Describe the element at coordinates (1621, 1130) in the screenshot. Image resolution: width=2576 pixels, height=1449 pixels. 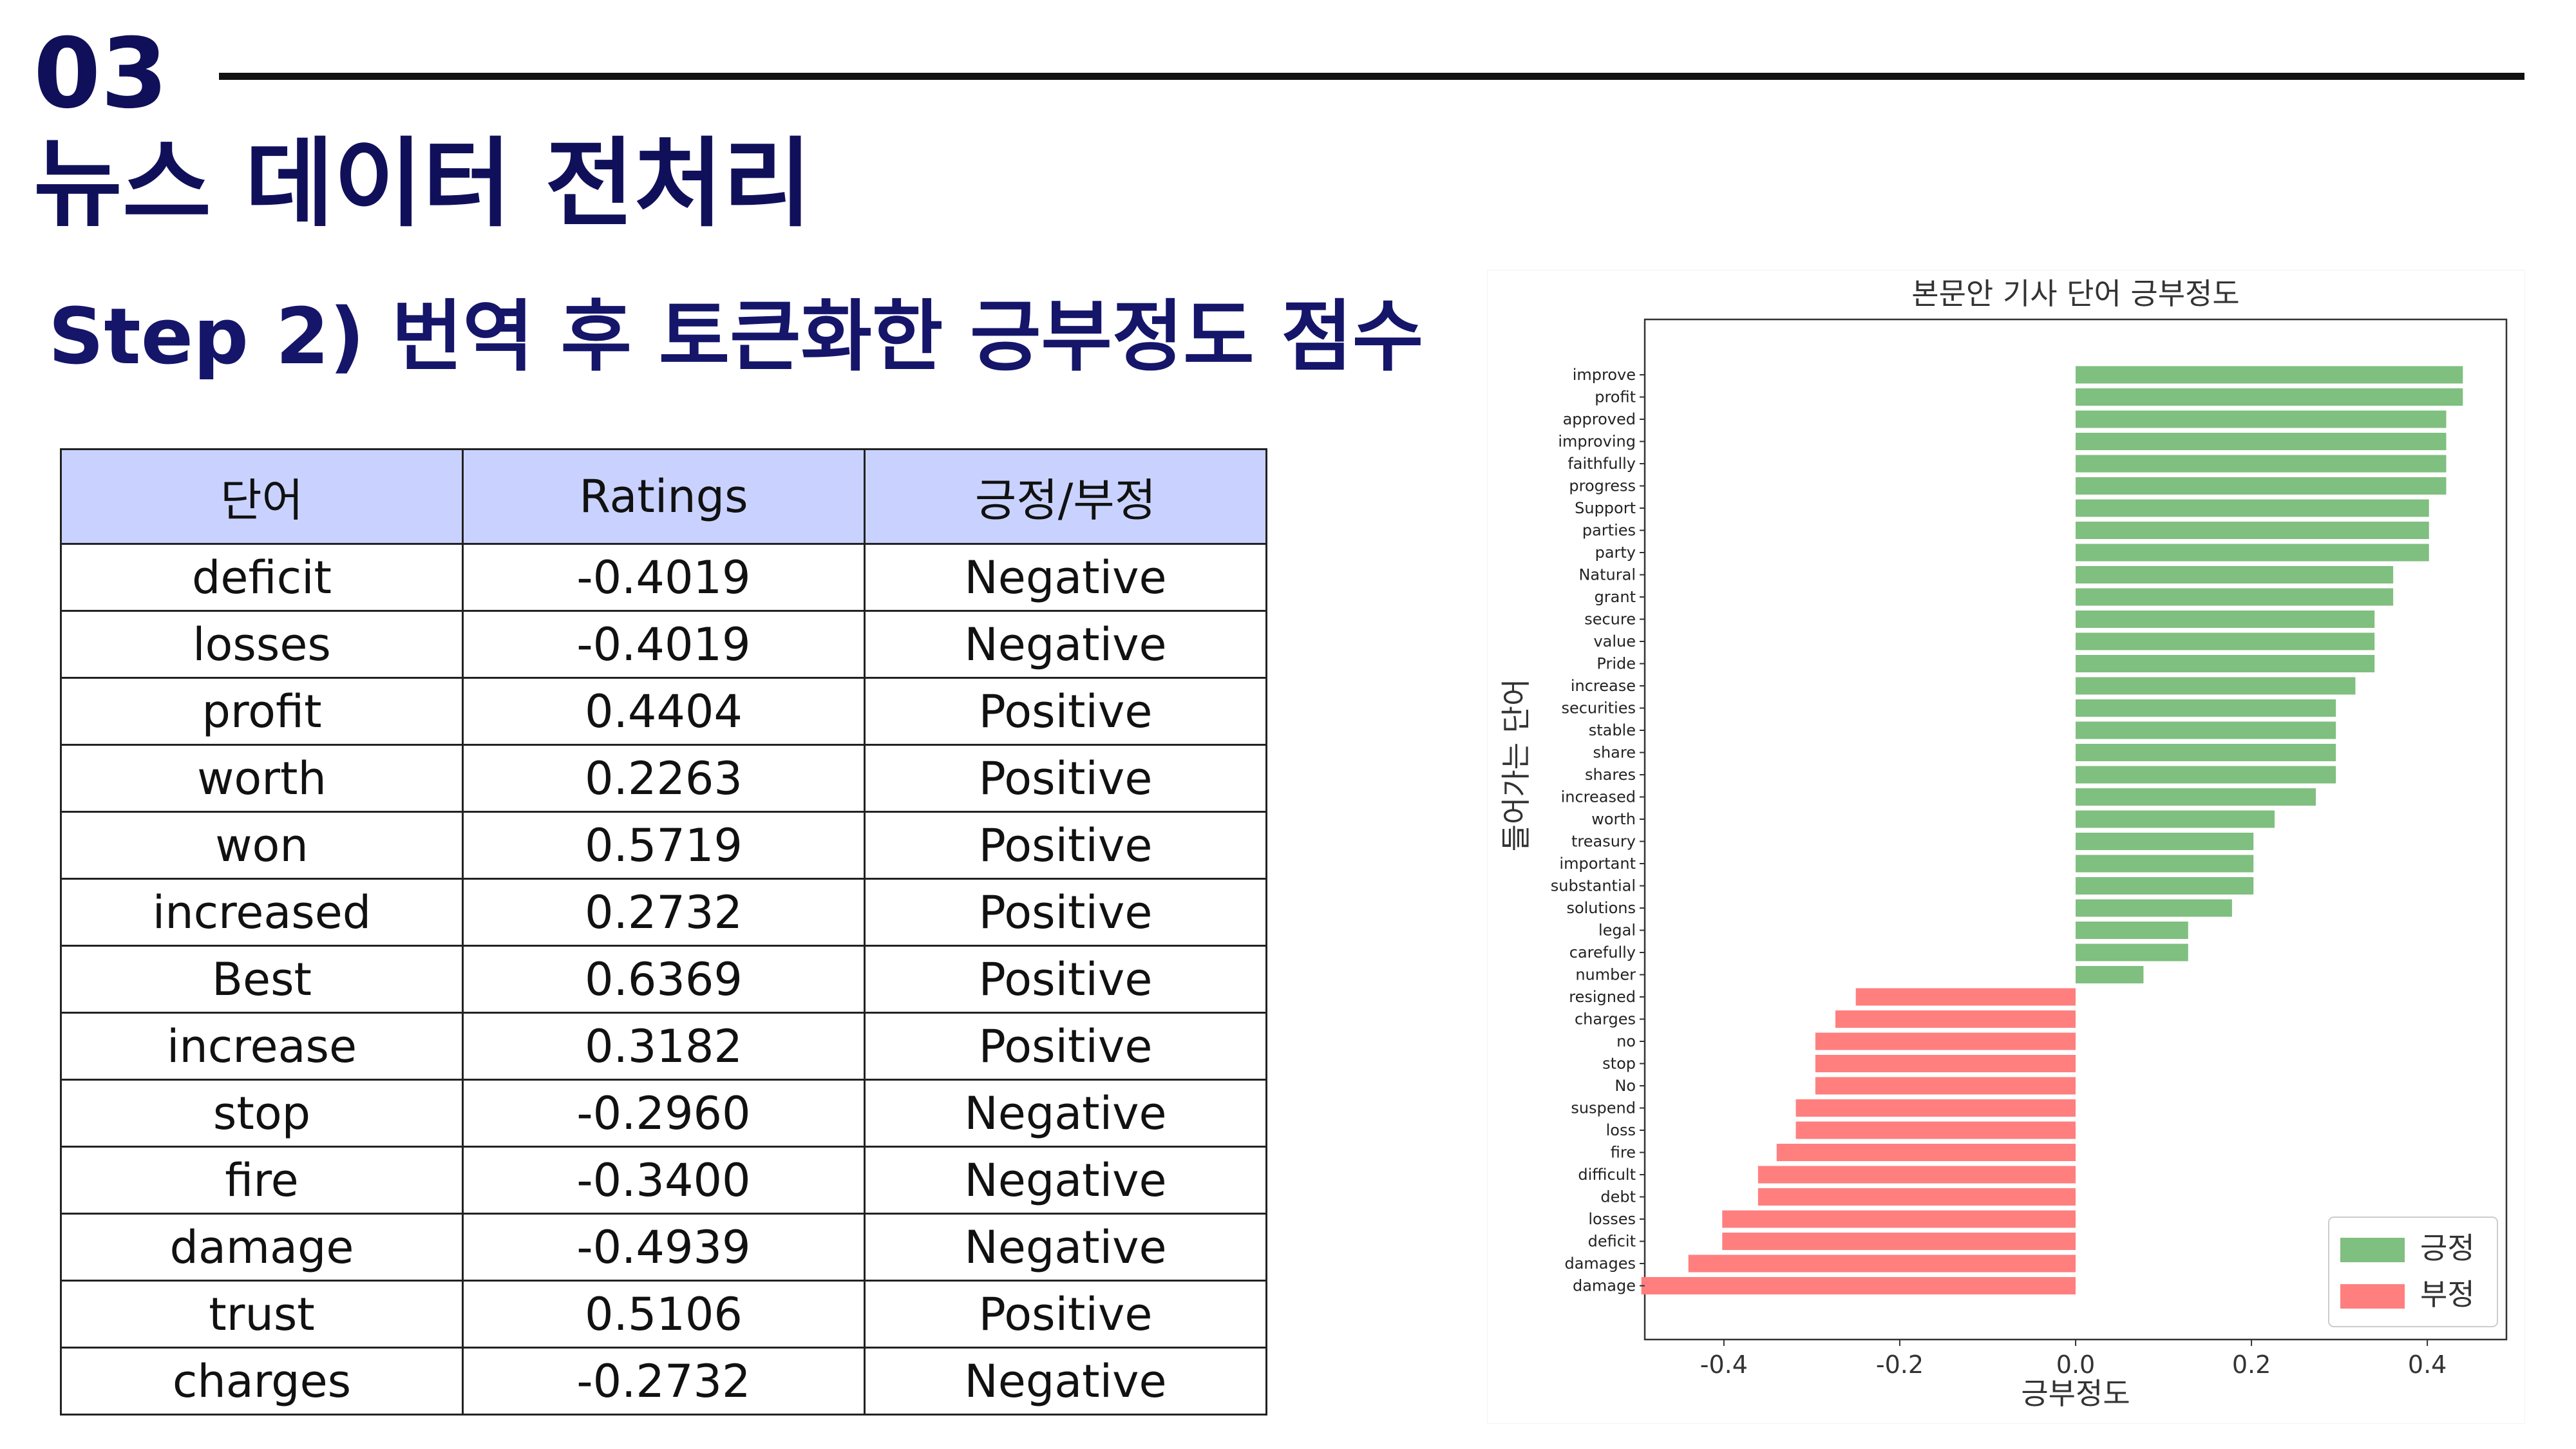
I see `y-tick-label: loss` at that location.